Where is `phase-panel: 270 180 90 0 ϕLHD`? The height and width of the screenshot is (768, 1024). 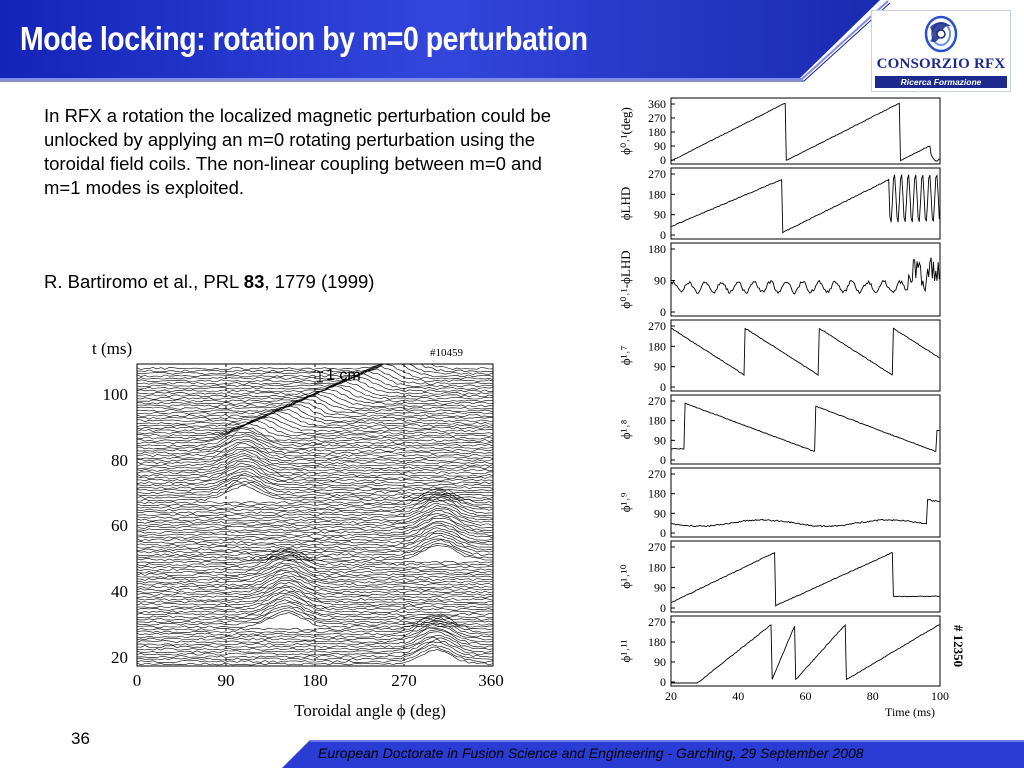 phase-panel: 270 180 90 0 ϕLHD is located at coordinates (779, 204).